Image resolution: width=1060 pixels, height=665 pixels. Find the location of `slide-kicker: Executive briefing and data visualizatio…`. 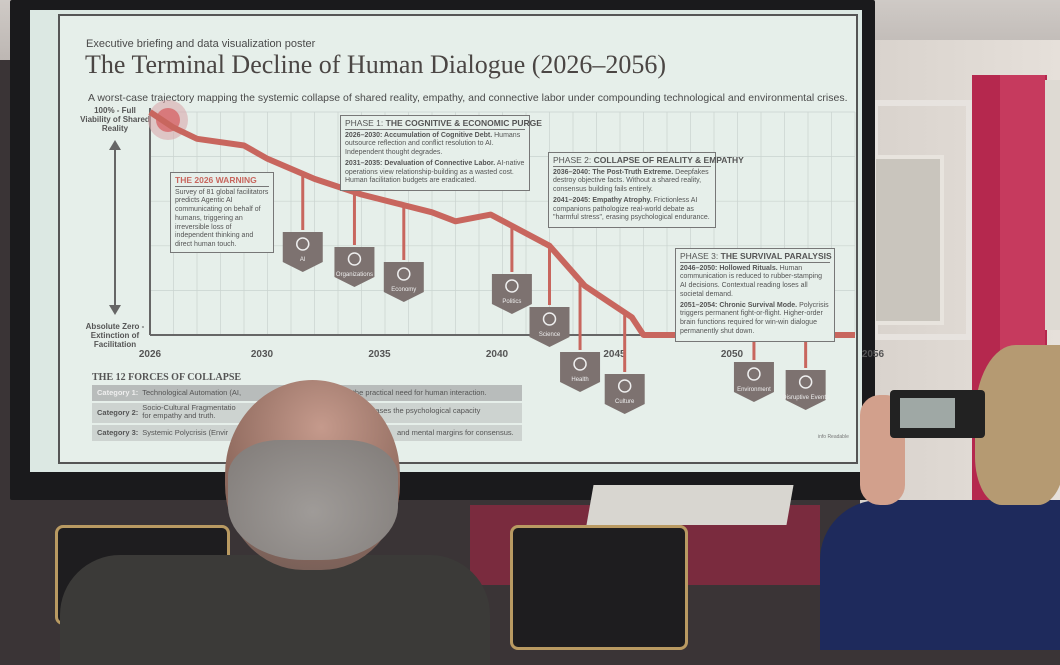

slide-kicker: Executive briefing and data visualizatio… is located at coordinates (201, 44).